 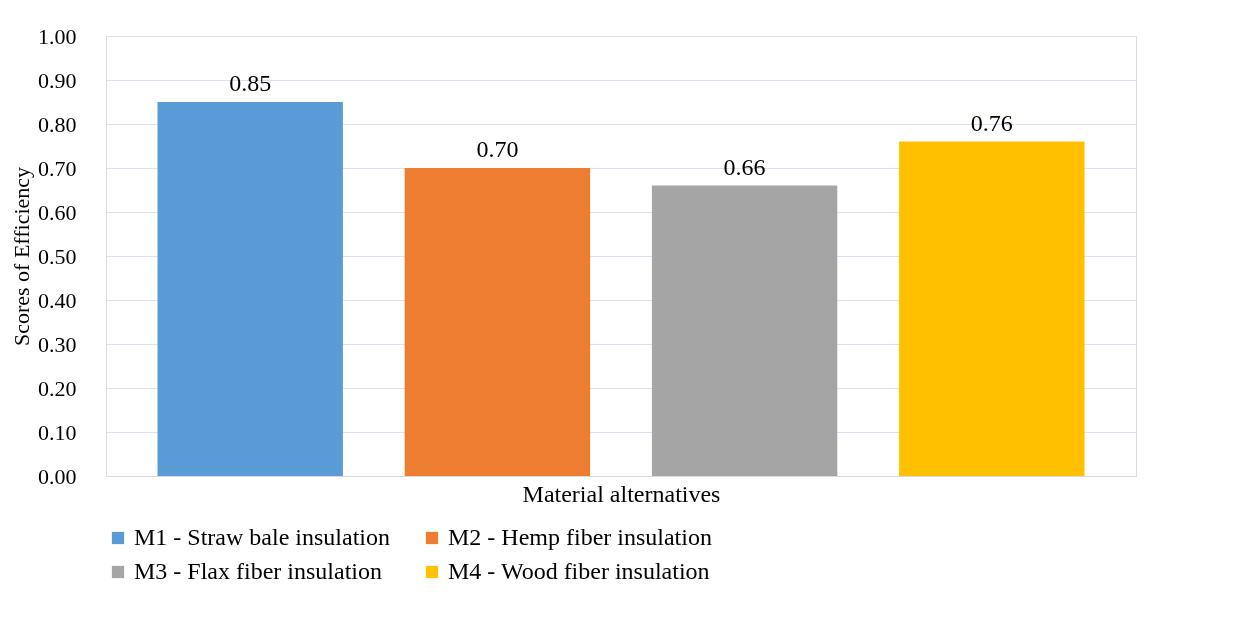 What do you see at coordinates (744, 166) in the screenshot?
I see `data-label: 0.66` at bounding box center [744, 166].